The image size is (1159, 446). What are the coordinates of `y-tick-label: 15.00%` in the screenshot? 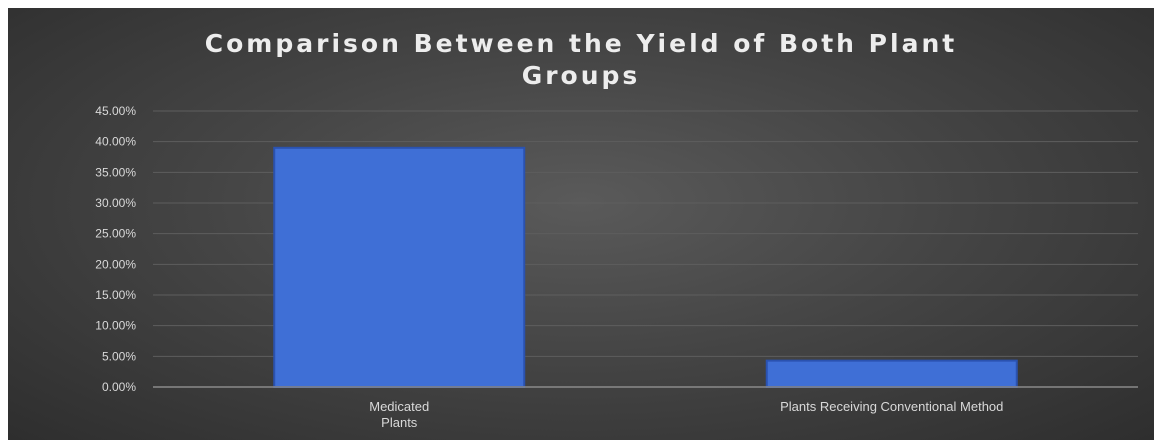 It's located at (115, 295).